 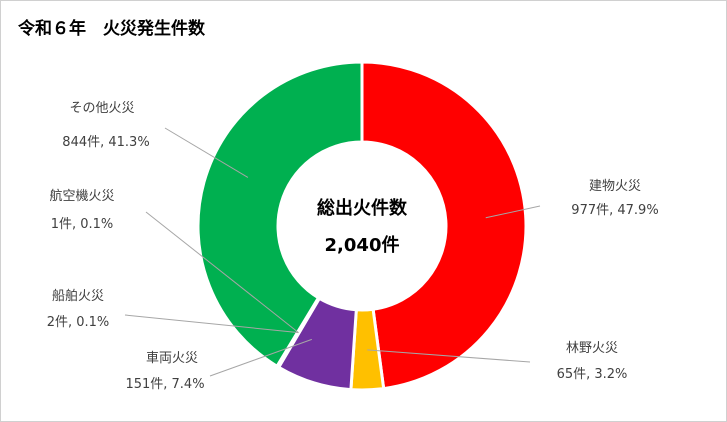 What do you see at coordinates (105, 142) in the screenshot?
I see `slice-value-label: 844件, 41.3%` at bounding box center [105, 142].